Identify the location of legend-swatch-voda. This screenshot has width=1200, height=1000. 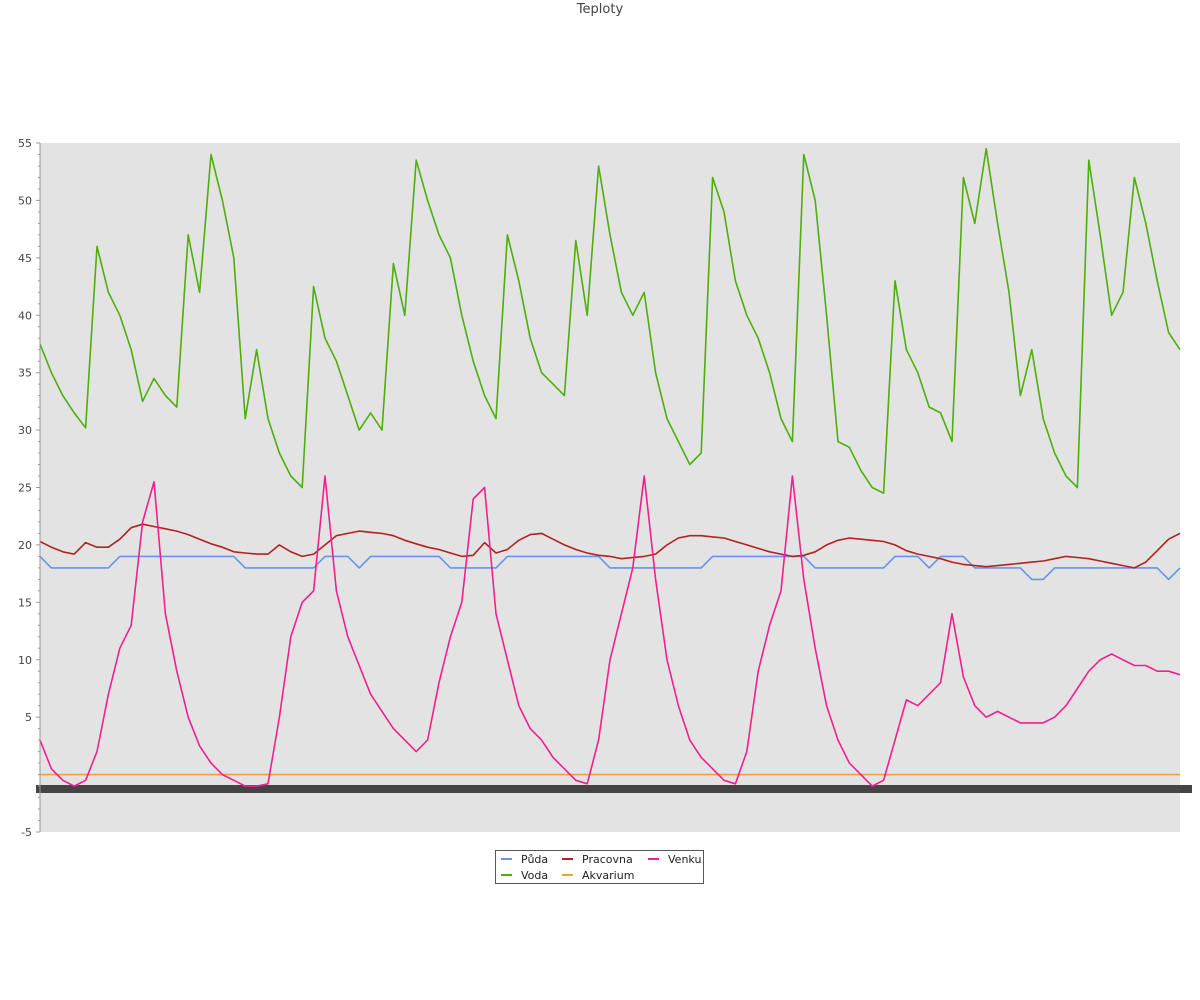
(506, 875).